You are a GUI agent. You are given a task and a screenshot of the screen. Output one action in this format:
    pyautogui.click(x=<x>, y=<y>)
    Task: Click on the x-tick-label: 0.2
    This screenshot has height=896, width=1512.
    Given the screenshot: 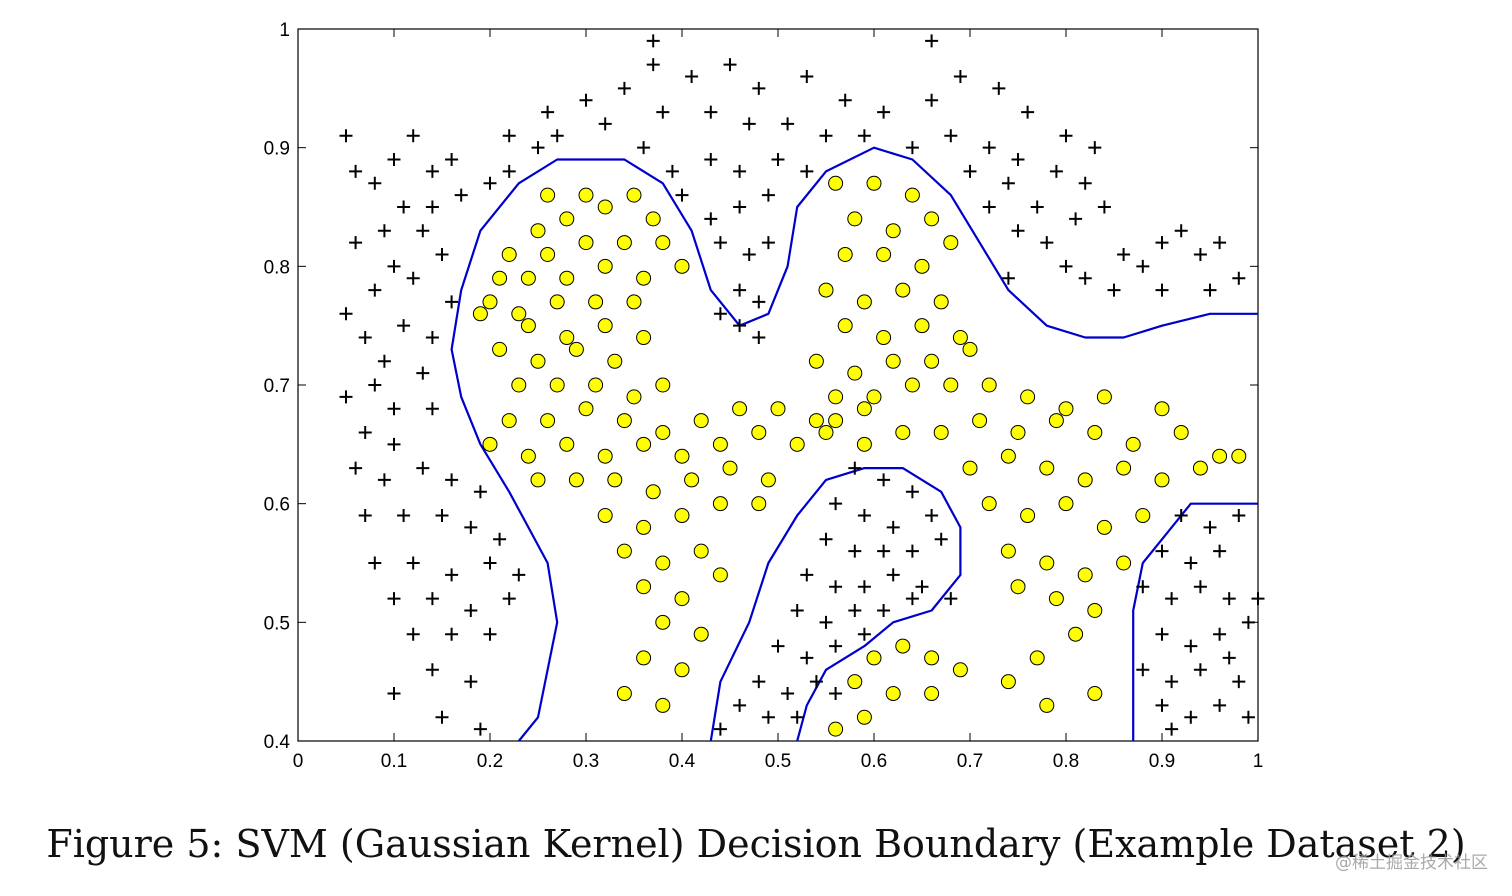 What is the action you would take?
    pyautogui.click(x=490, y=761)
    